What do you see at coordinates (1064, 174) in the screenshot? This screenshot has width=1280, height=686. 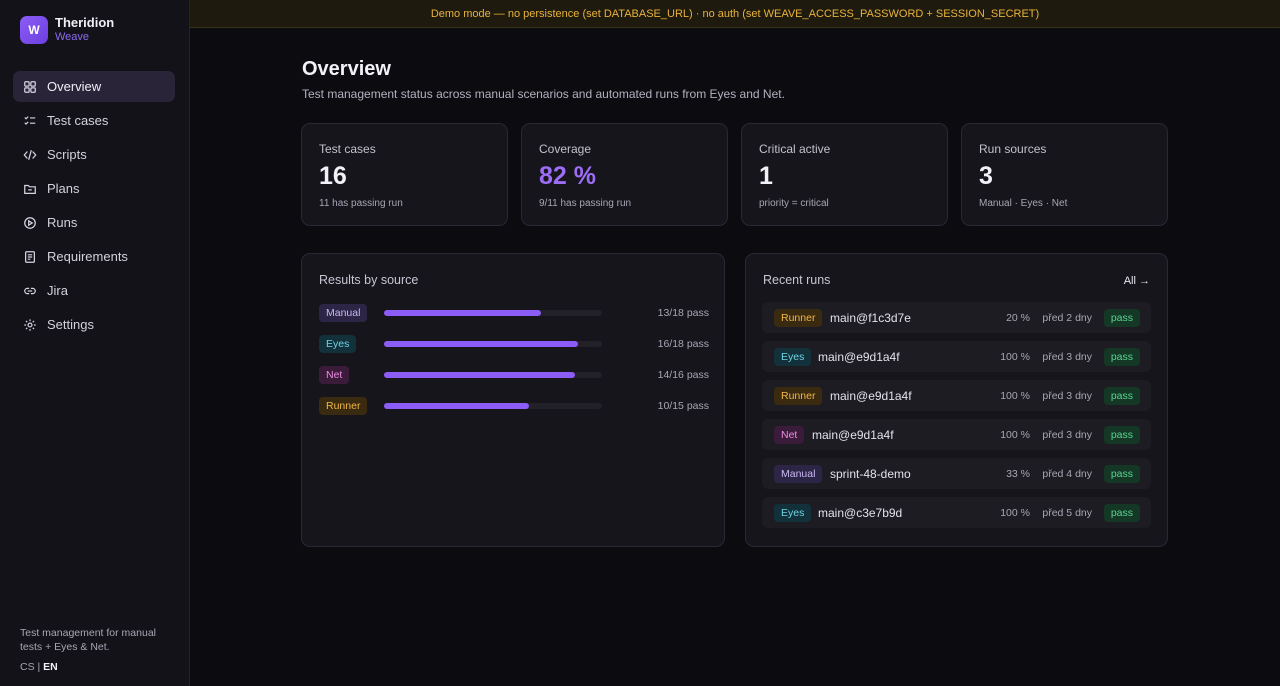 I see `stat-card-run-sources: Run sources 3 Manual · Eyes · Net` at bounding box center [1064, 174].